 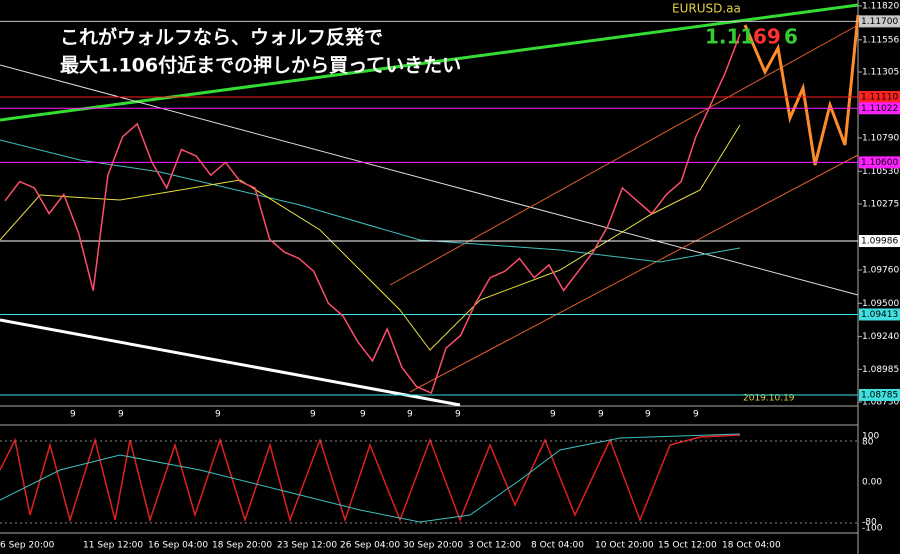 What do you see at coordinates (687, 546) in the screenshot?
I see `x-tick-label: 15 Oct 12:00` at bounding box center [687, 546].